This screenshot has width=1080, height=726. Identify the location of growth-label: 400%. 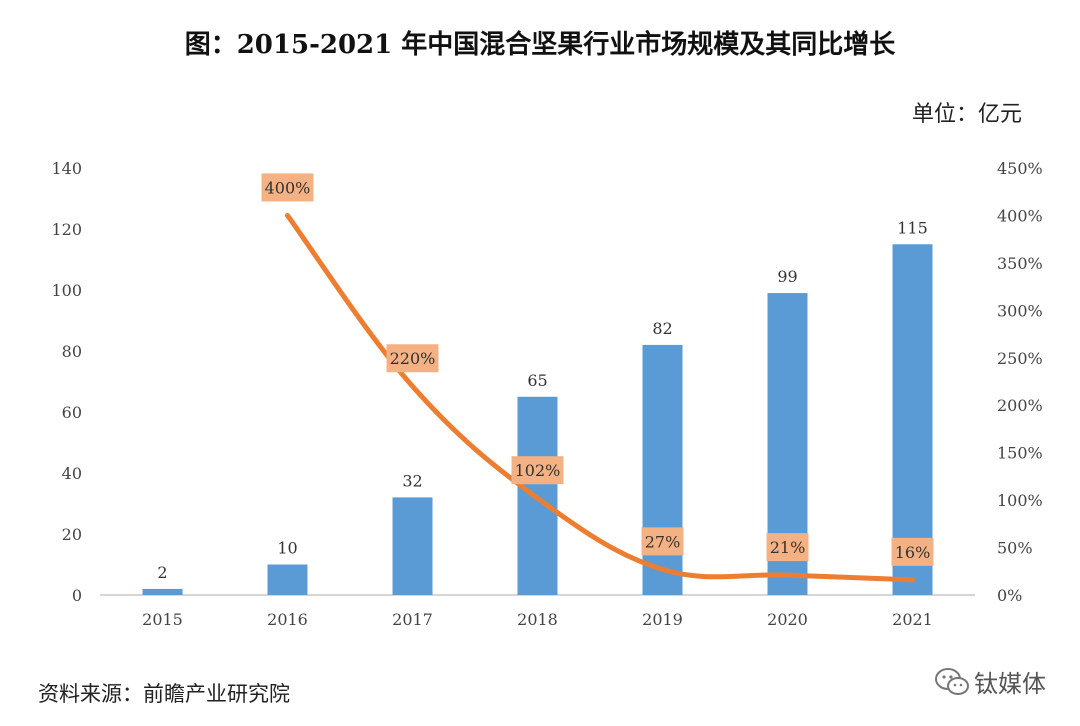
(288, 187).